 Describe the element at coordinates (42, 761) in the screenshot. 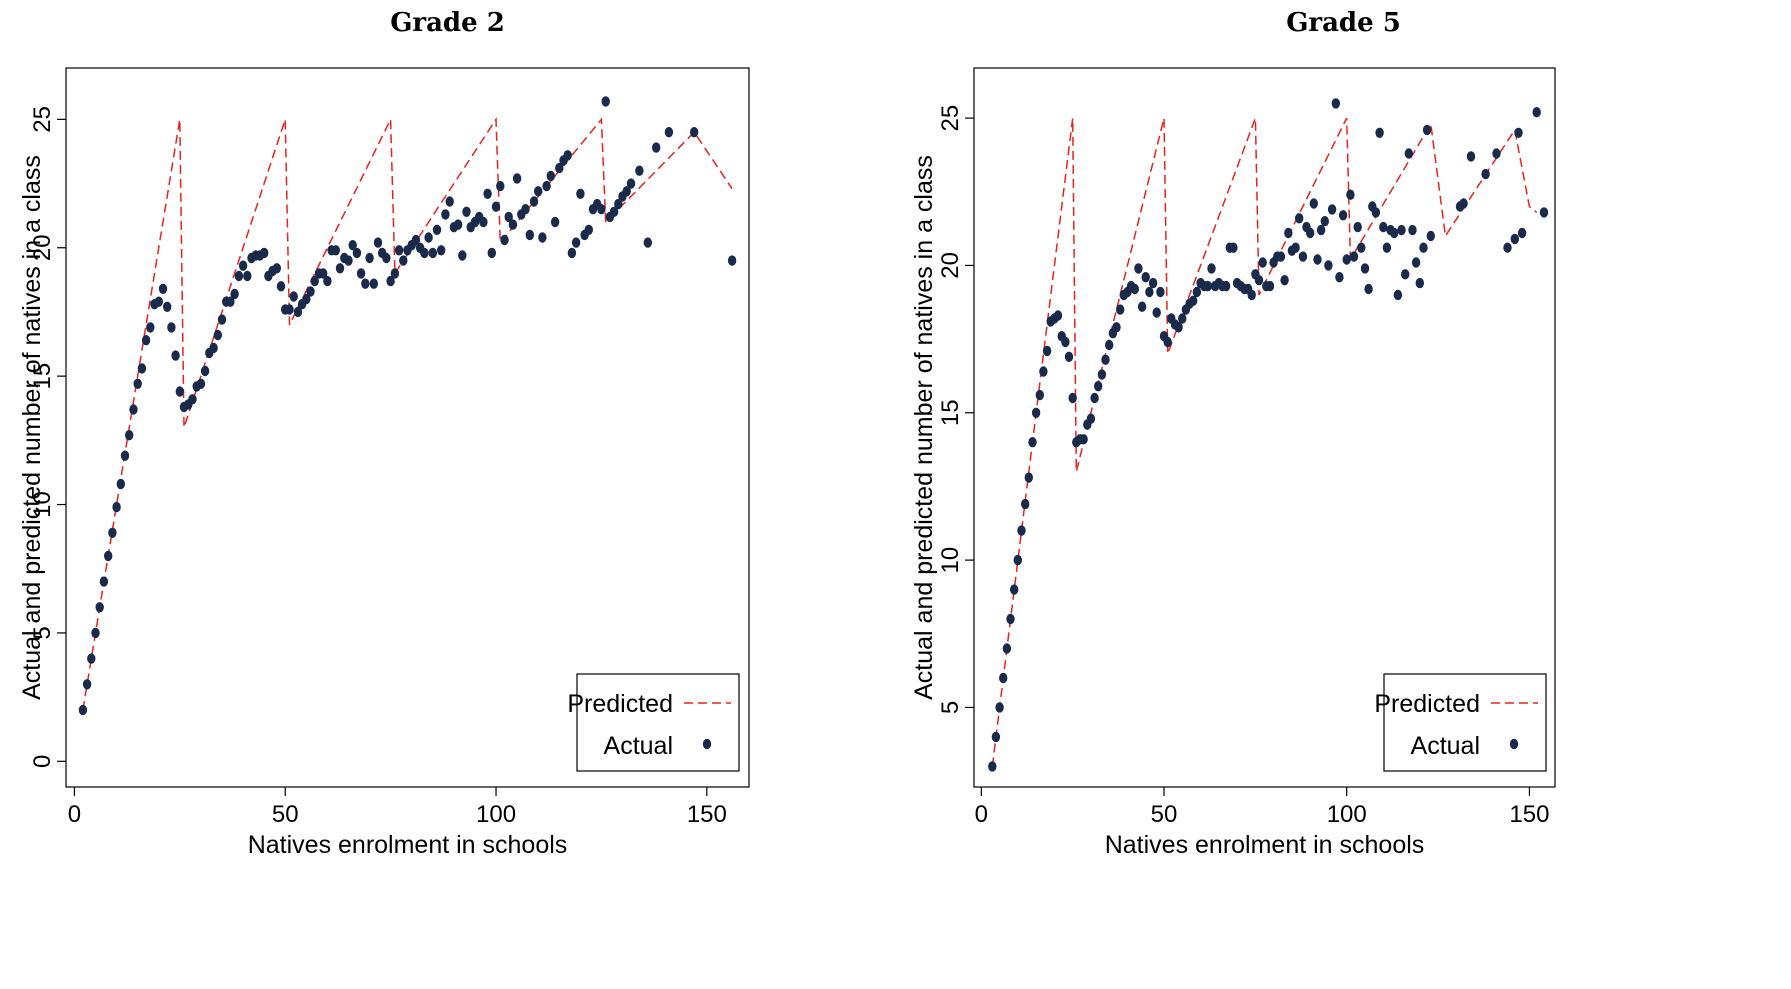

I see `y-tick-label: 0` at that location.